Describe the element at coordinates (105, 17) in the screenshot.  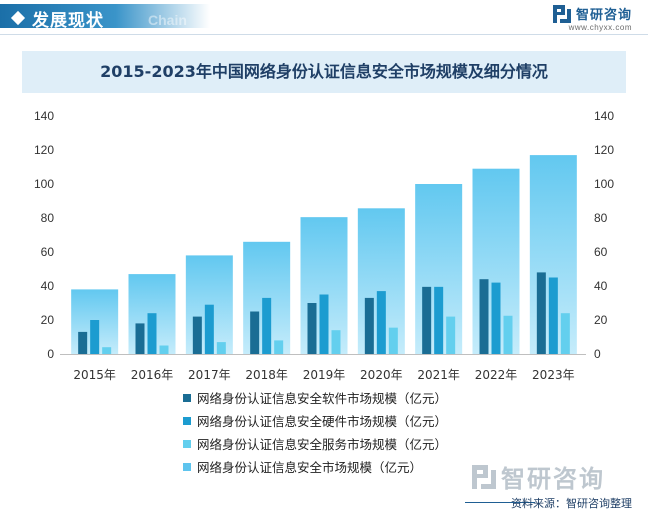
I see `section-title-bar: 发展现状 Chain` at that location.